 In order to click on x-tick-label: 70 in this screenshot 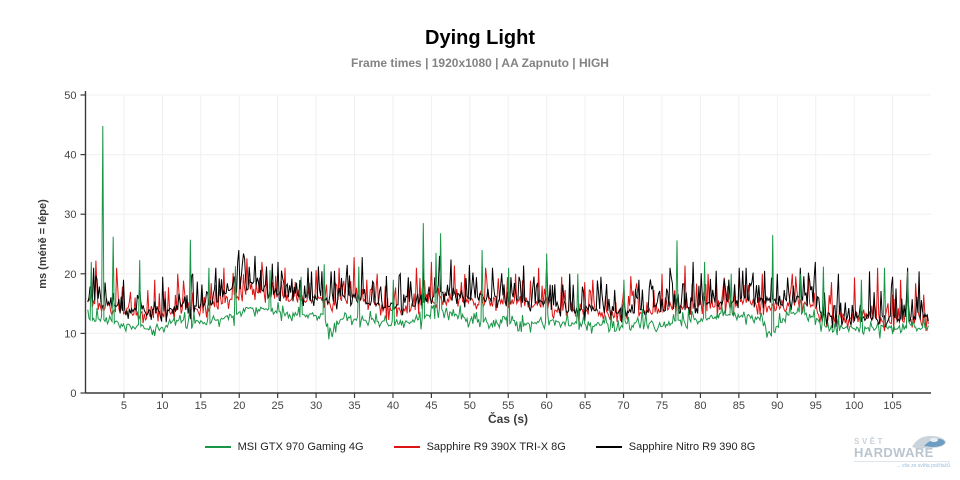, I will do `click(623, 406)`.